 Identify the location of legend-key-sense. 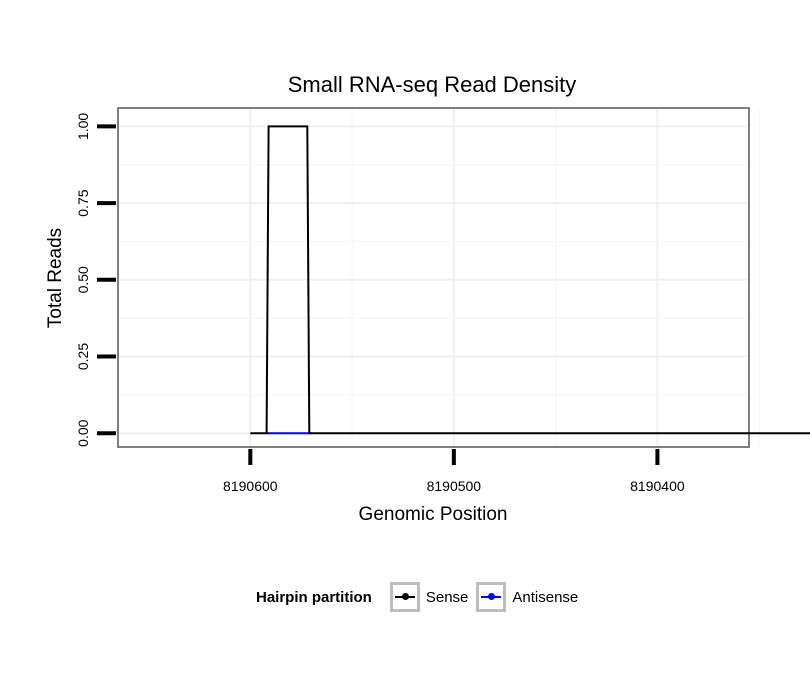
(404, 597).